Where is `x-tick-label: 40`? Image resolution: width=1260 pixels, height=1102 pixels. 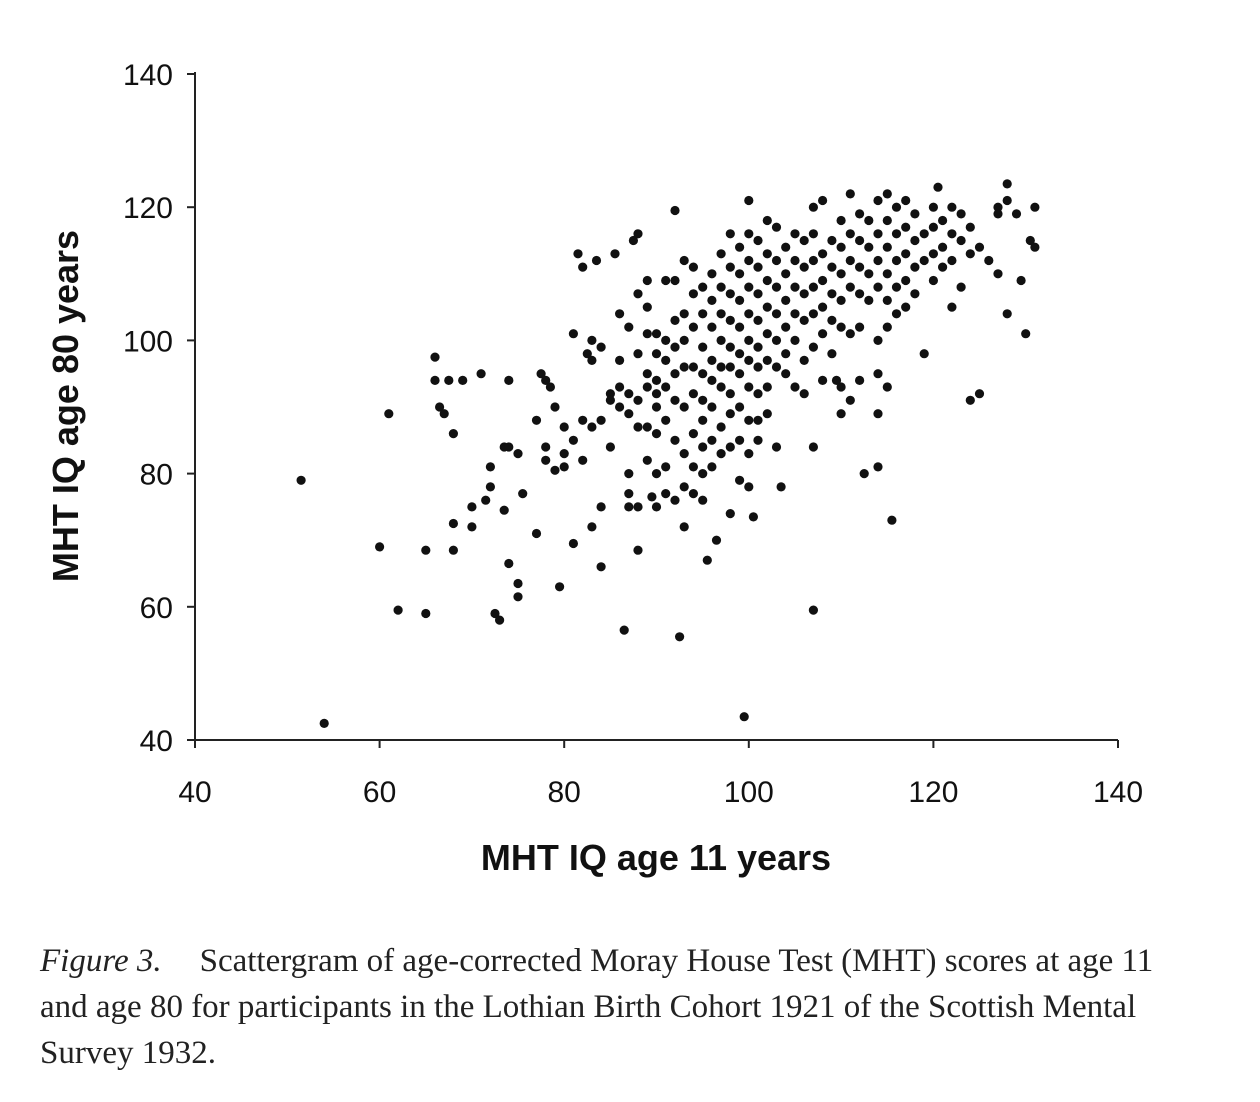
x-tick-label: 40 is located at coordinates (194, 792).